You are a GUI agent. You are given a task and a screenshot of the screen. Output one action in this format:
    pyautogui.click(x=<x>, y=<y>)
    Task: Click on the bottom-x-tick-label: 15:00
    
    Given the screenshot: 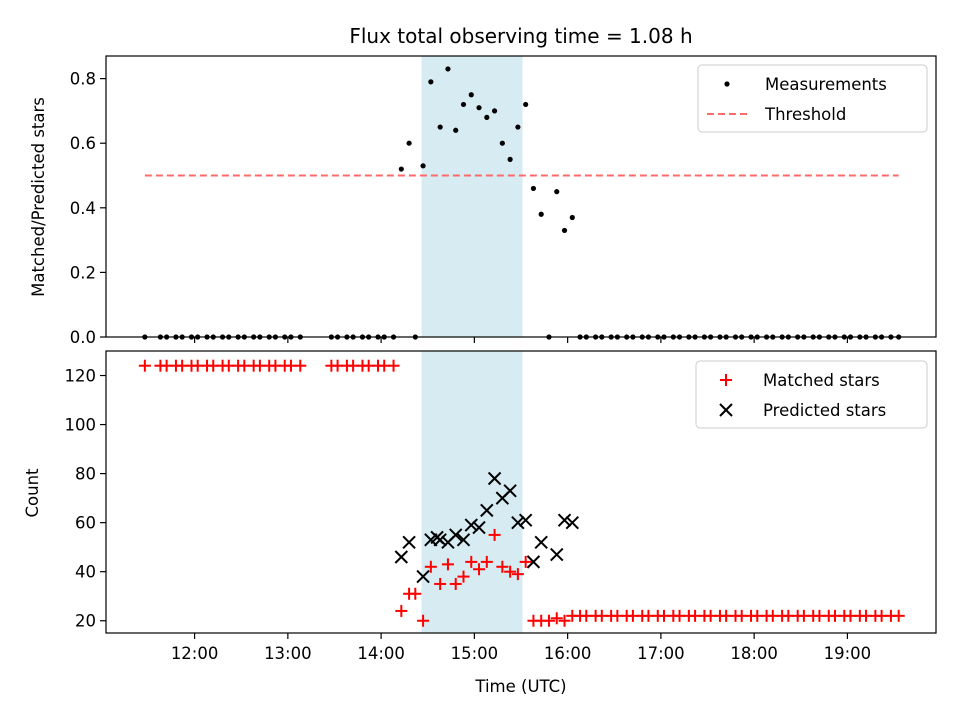 What is the action you would take?
    pyautogui.click(x=475, y=653)
    